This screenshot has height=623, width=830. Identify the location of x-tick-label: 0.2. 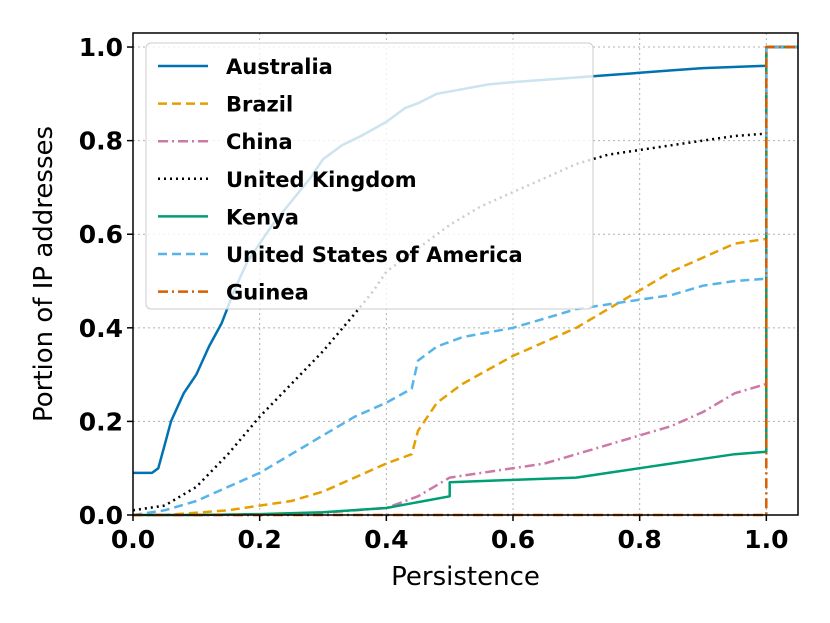
(260, 539).